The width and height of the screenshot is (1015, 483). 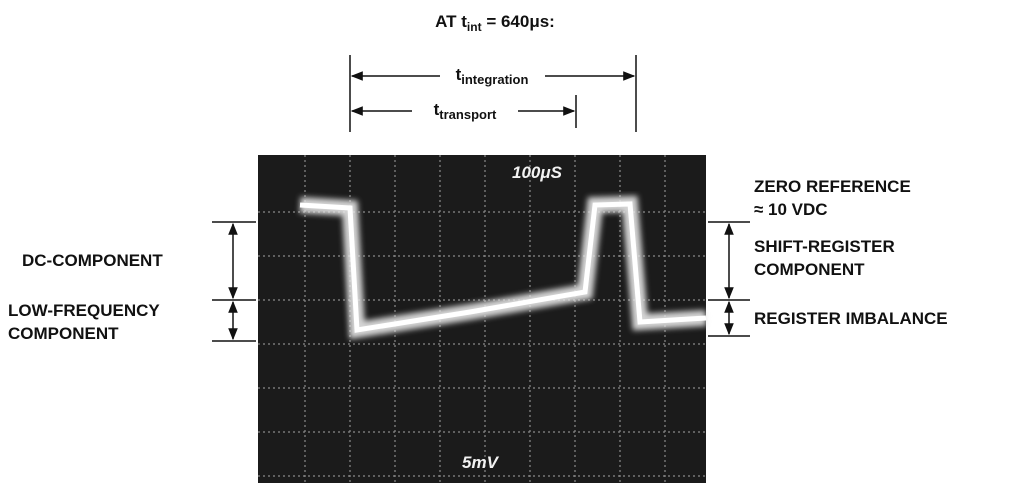 I want to click on imbalance-label: REGISTER IMBALANCE, so click(x=851, y=318).